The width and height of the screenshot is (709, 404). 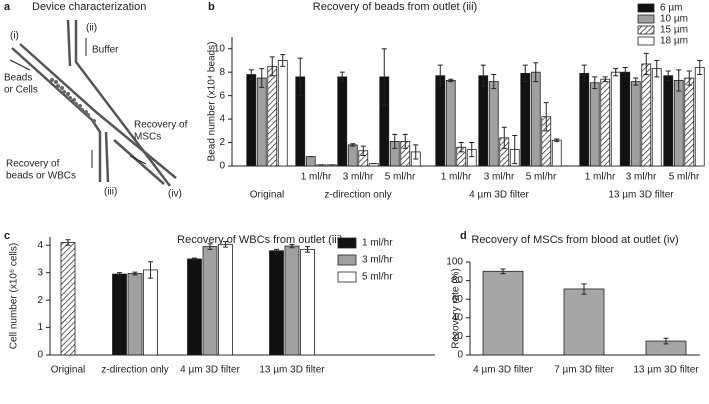 What do you see at coordinates (212, 102) in the screenshot?
I see `y-axis-label: Bead number (x10⁴ beads)` at bounding box center [212, 102].